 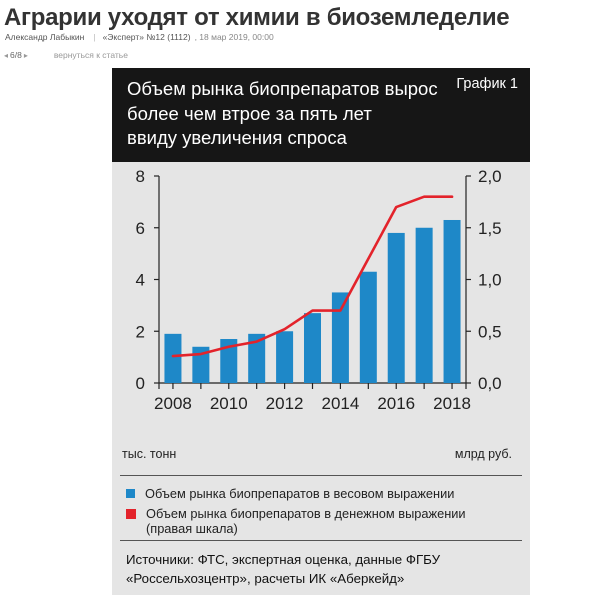 What do you see at coordinates (490, 331) in the screenshot?
I see `y-right-tick-label: 0,5` at bounding box center [490, 331].